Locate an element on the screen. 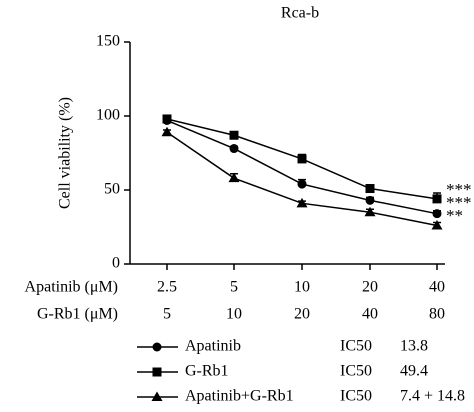 The height and width of the screenshot is (412, 474). legend-label: G-Rb1 is located at coordinates (207, 371).